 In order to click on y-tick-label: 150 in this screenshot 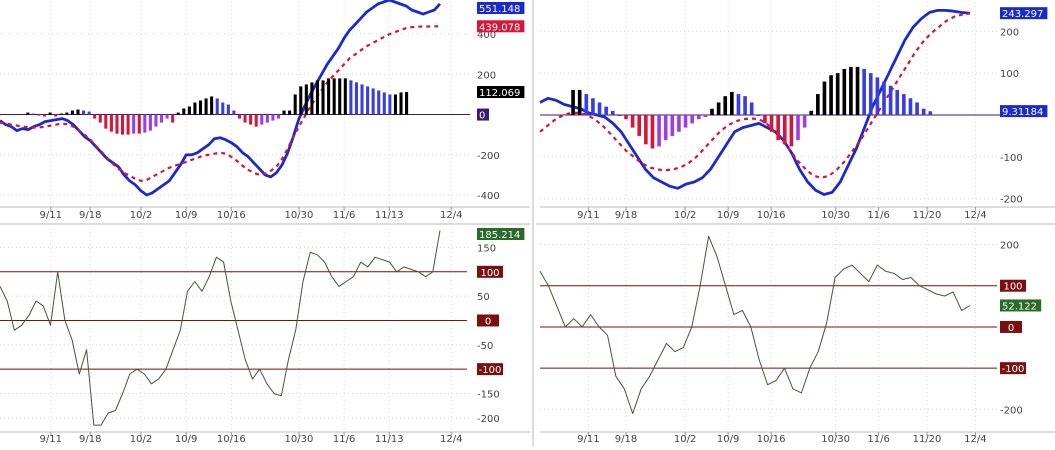, I will do `click(486, 248)`.